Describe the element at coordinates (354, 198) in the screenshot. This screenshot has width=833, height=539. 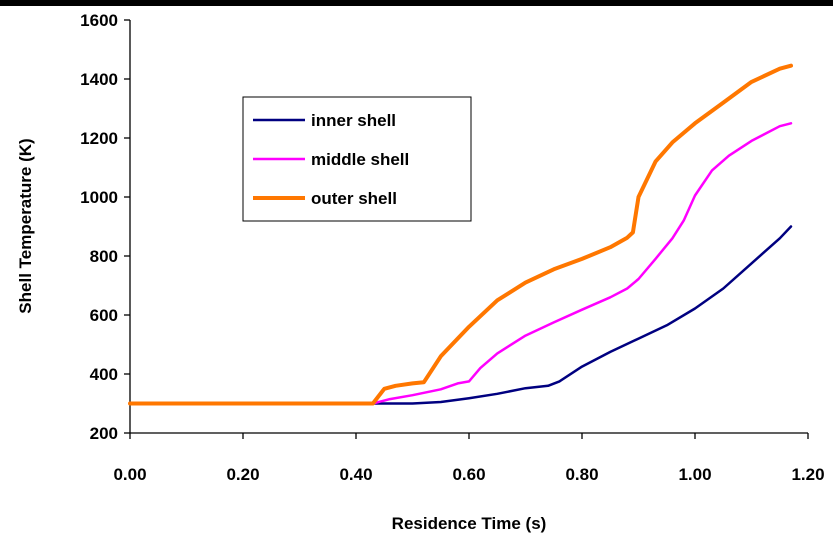
I see `legend-label-outer-shell: outer shell` at that location.